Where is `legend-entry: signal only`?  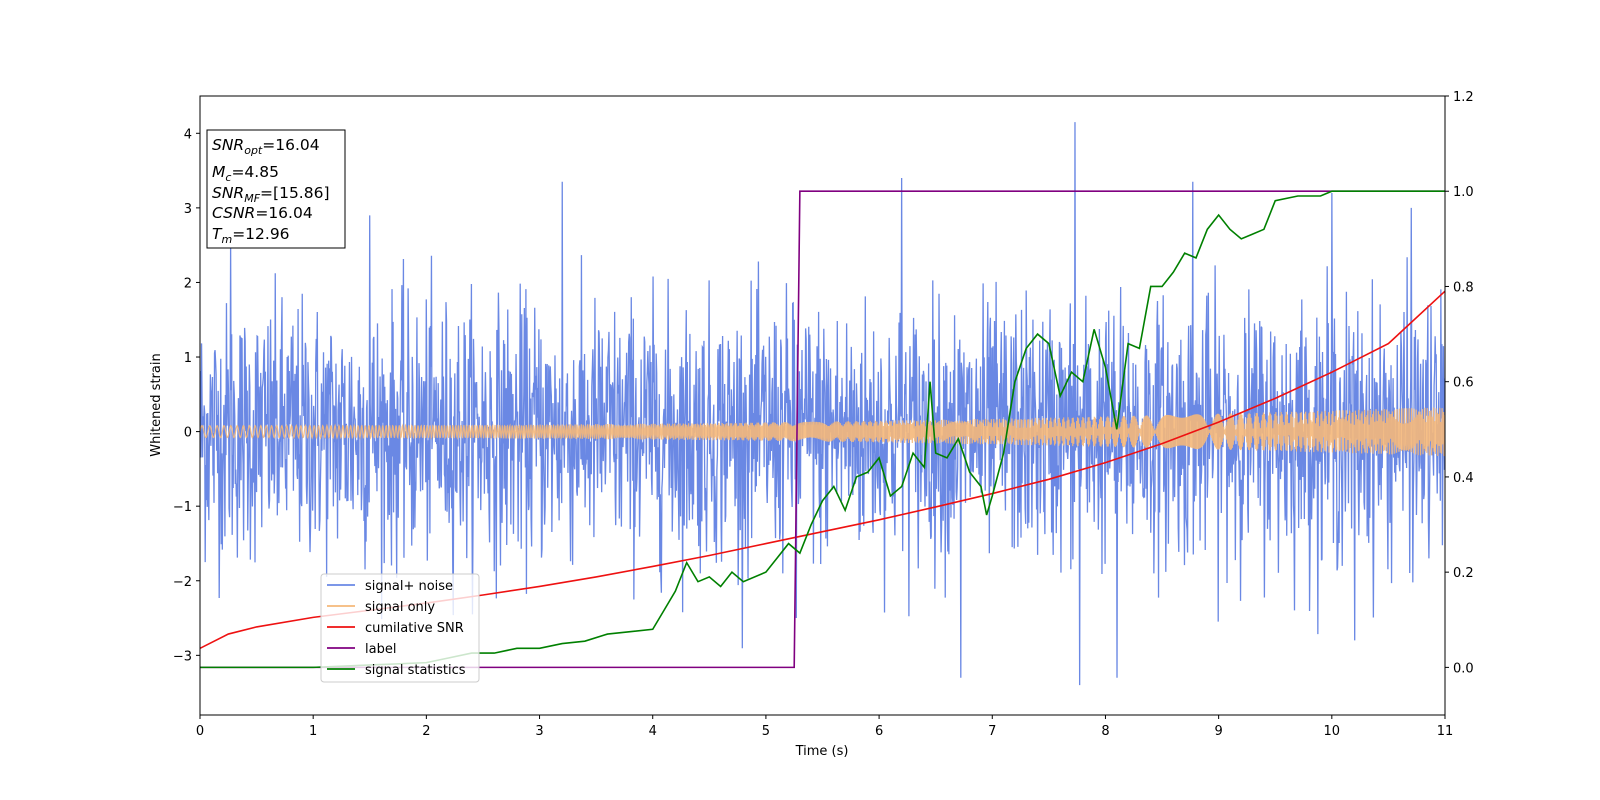
legend-entry: signal only is located at coordinates (400, 607).